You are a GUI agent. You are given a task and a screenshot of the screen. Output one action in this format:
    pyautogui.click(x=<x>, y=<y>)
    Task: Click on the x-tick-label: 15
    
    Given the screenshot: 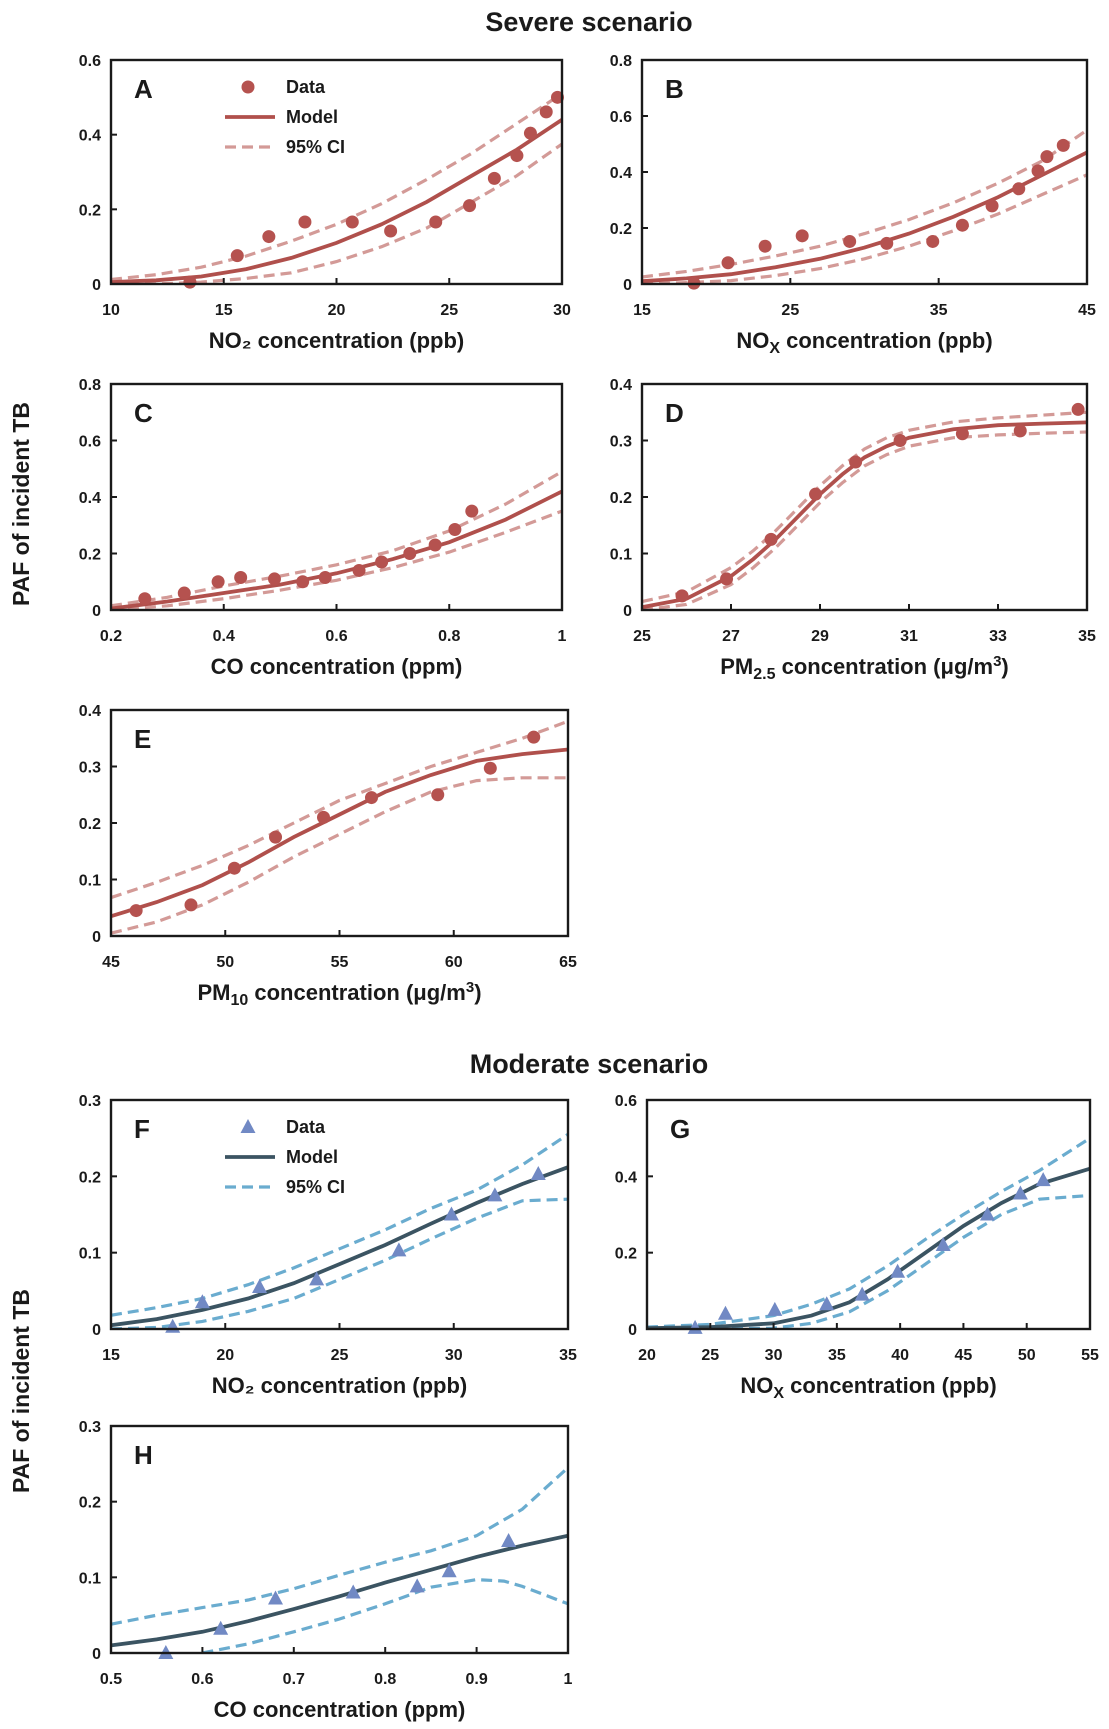 What is the action you would take?
    pyautogui.click(x=224, y=310)
    